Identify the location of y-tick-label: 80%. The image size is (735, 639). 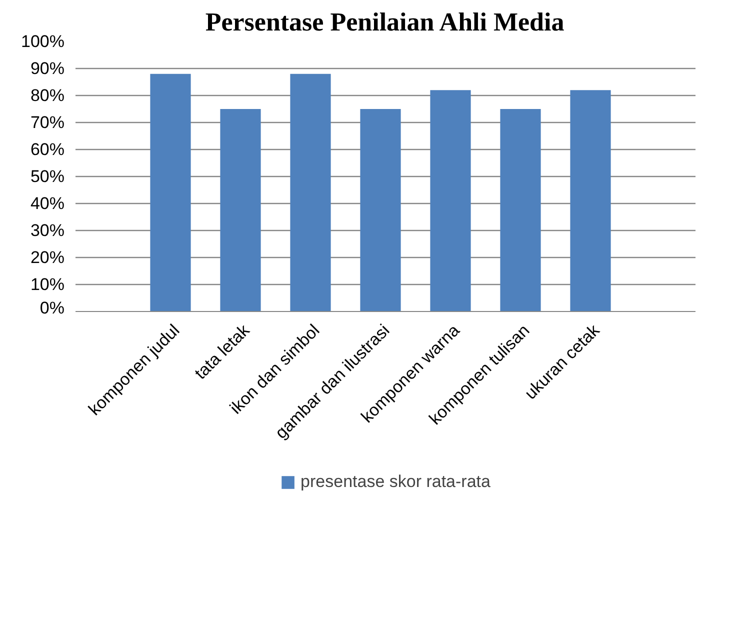
(47, 95).